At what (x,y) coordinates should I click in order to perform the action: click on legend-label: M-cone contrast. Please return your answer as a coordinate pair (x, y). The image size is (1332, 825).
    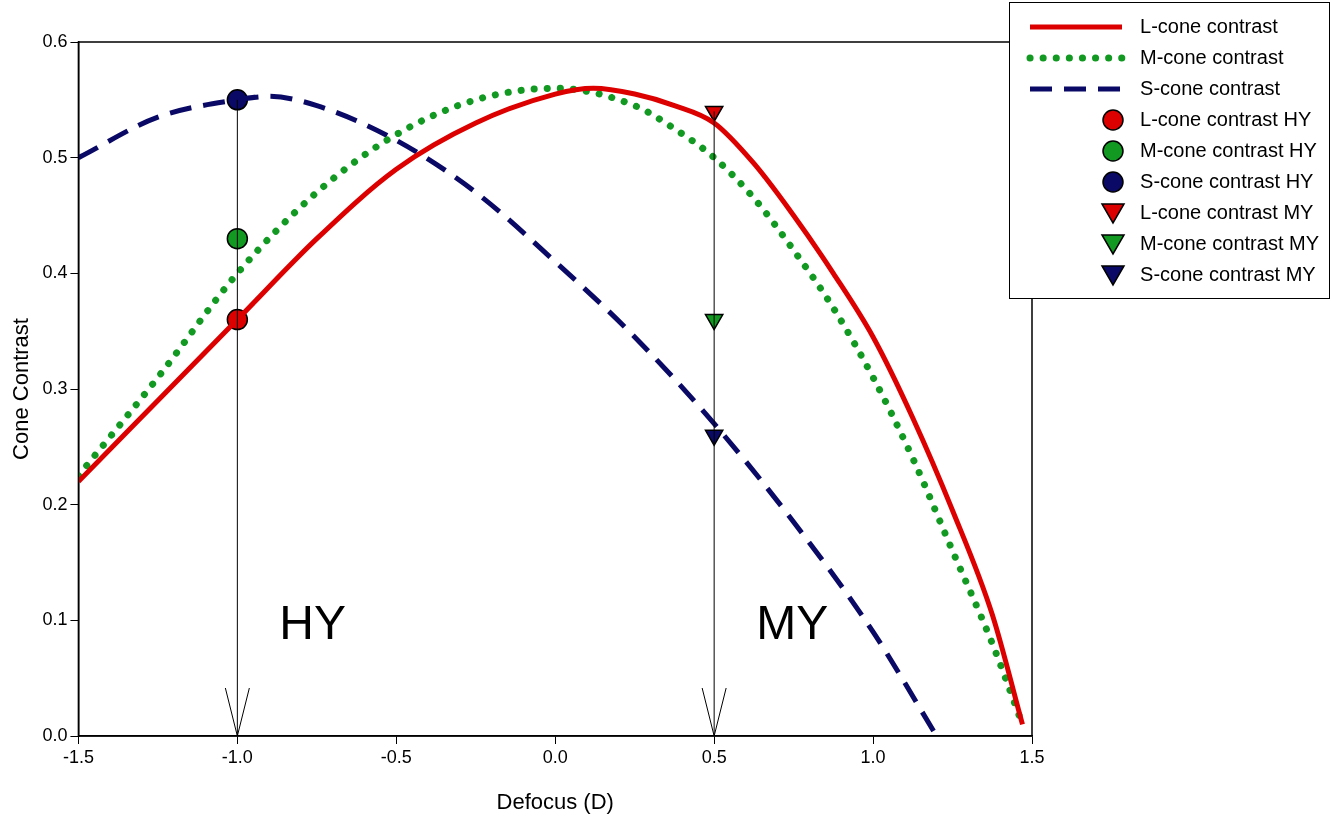
    Looking at the image, I should click on (1212, 57).